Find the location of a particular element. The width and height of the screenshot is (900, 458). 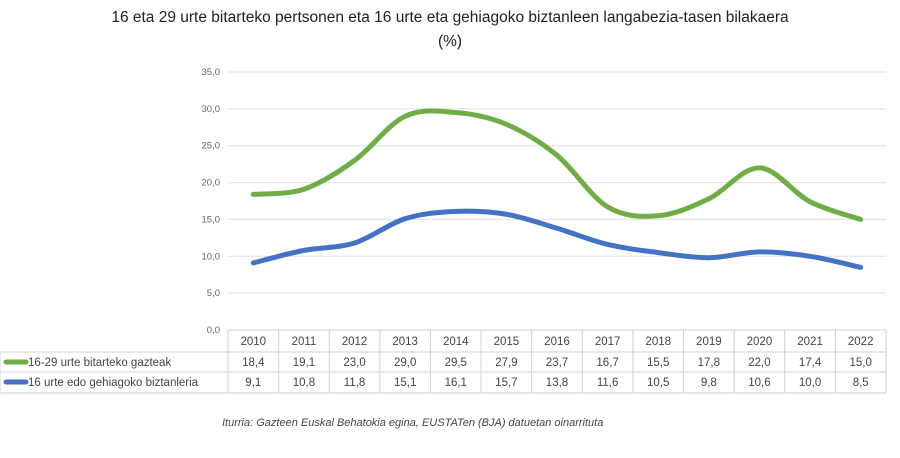

legend-label: 16-29 urte bitarteko gazteak is located at coordinates (99, 363).